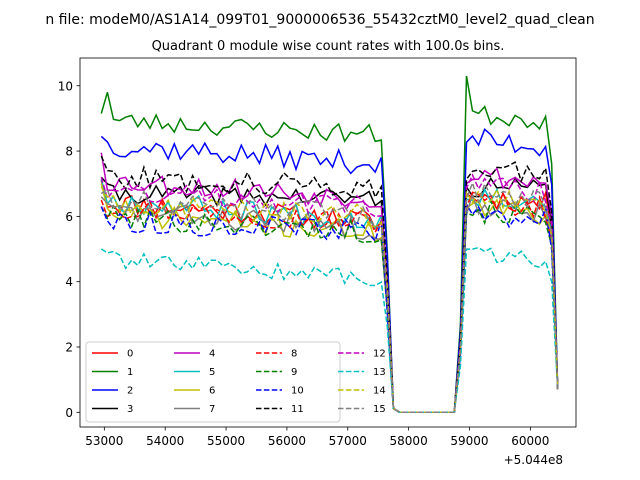 This screenshot has width=640, height=480. Describe the element at coordinates (212, 409) in the screenshot. I see `legend-label-7: 7` at that location.